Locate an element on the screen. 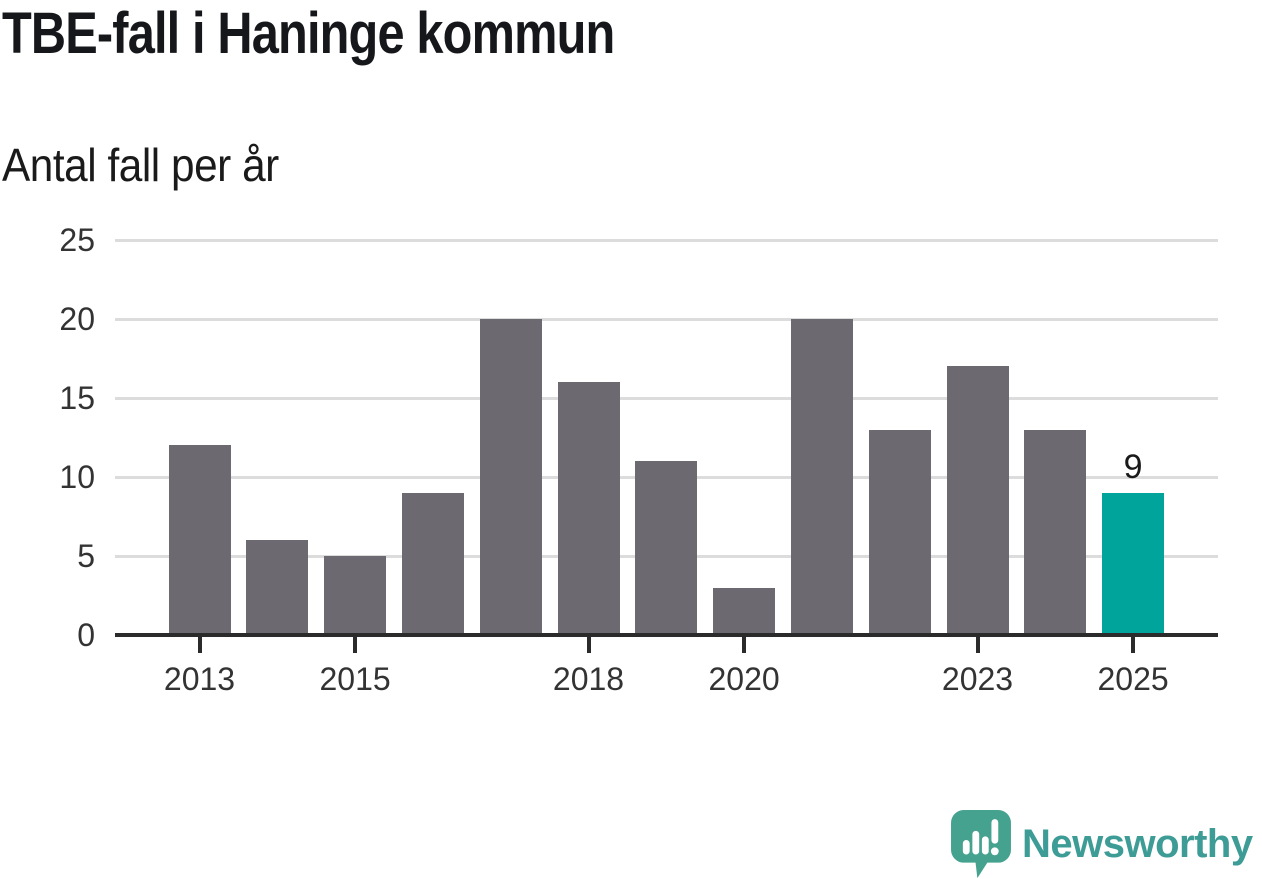 Image resolution: width=1262 pixels, height=879 pixels. brand-name: Newsworthy is located at coordinates (1137, 844).